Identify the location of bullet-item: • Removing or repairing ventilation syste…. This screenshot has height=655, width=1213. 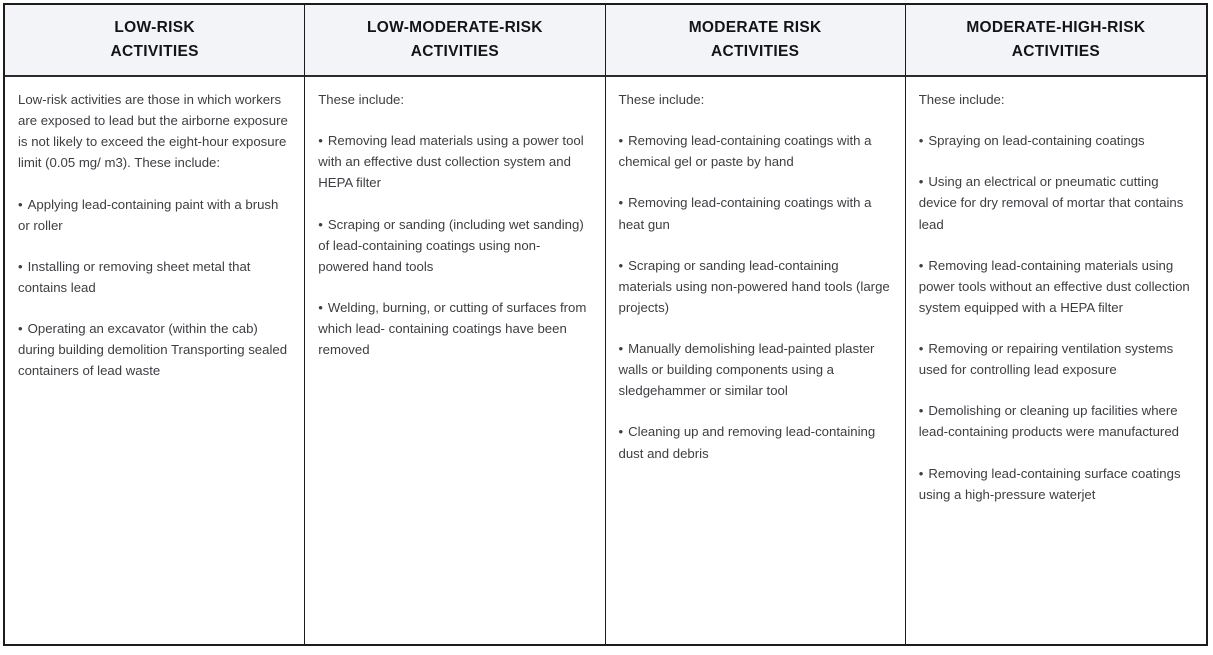
(1055, 359).